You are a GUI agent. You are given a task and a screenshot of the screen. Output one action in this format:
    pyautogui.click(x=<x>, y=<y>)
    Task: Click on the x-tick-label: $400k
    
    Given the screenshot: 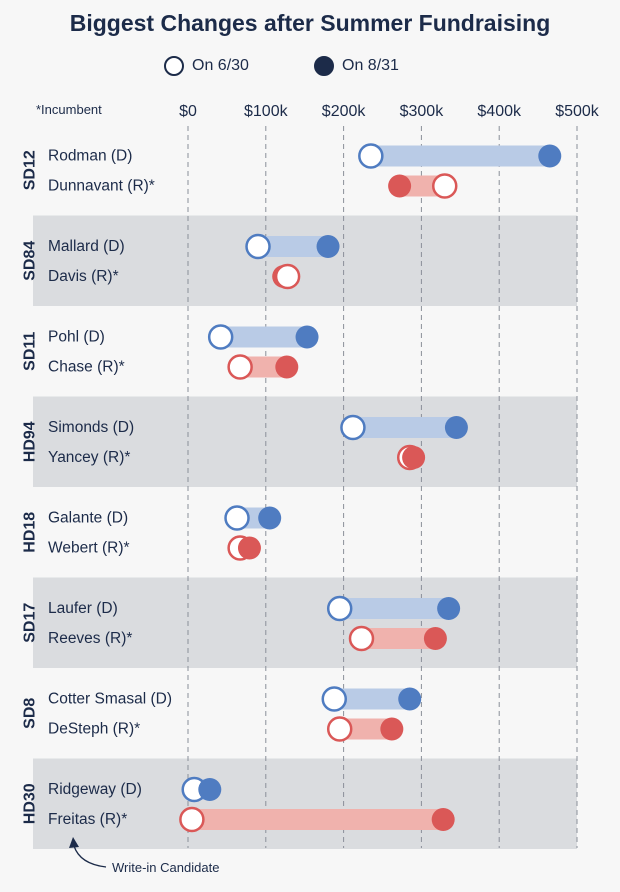 What is the action you would take?
    pyautogui.click(x=499, y=111)
    